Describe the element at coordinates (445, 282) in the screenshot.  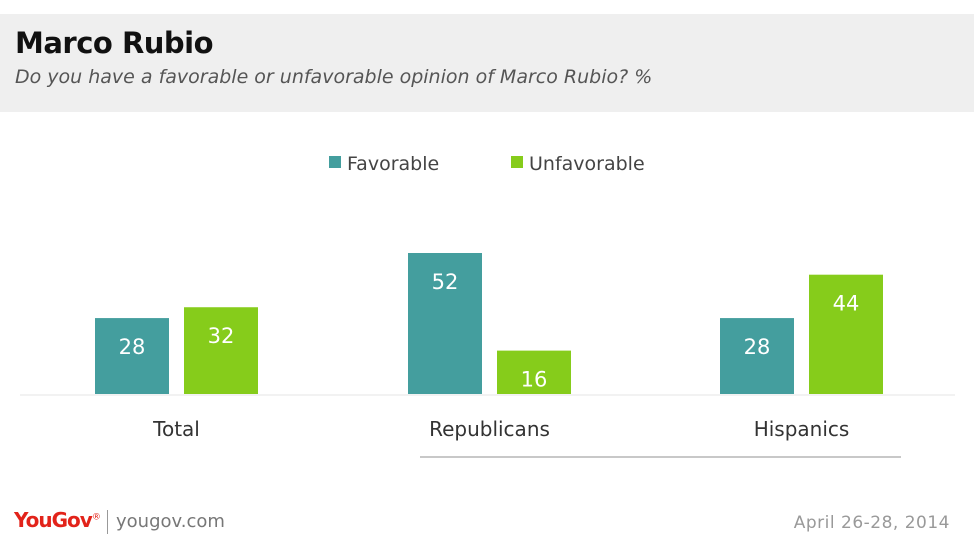
I see `data-label: 52` at that location.